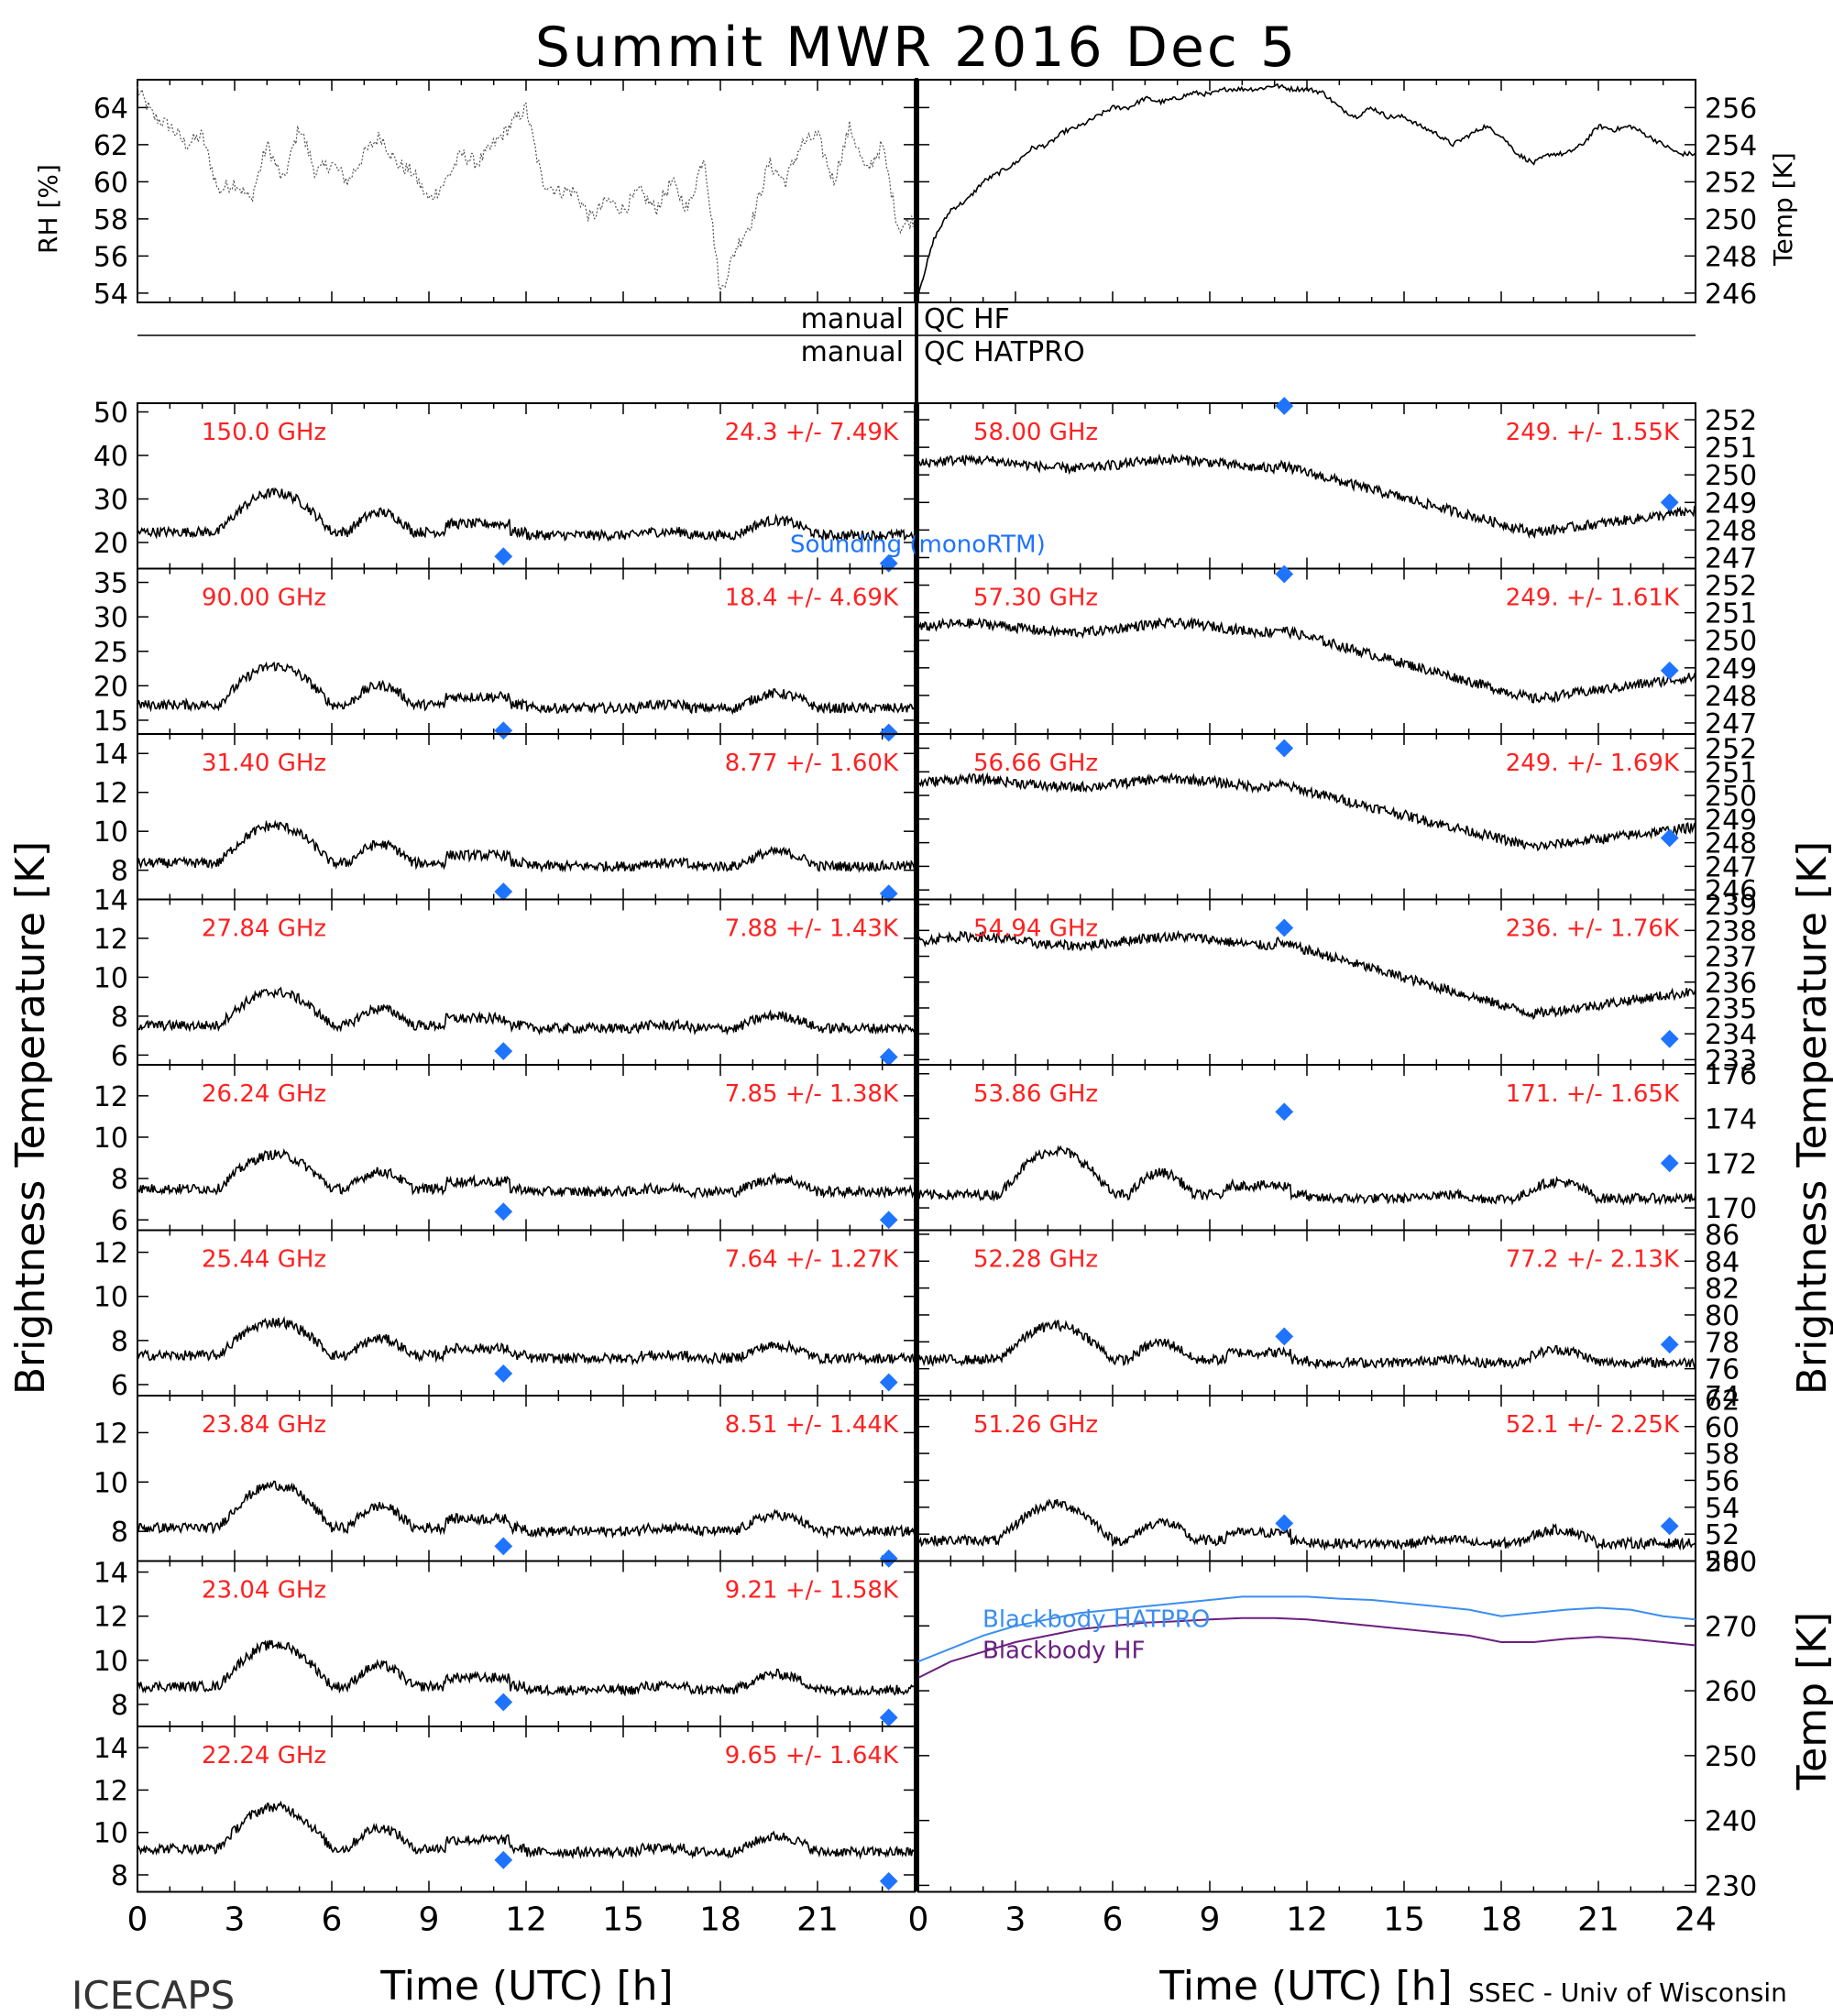  I want to click on y-tick-label: 235, so click(1731, 1009).